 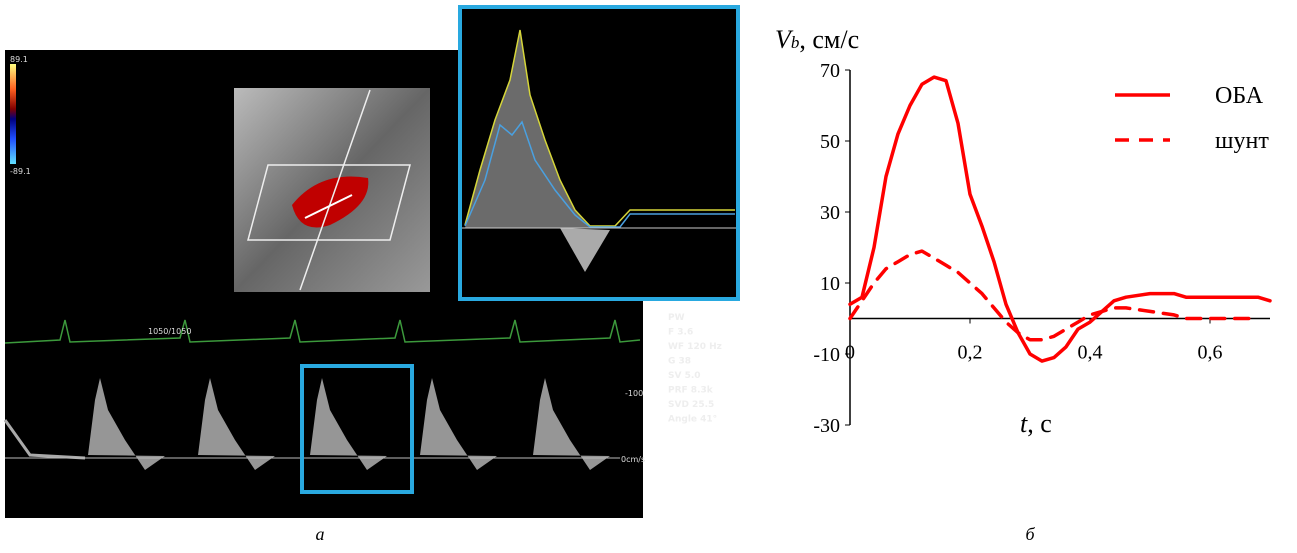 What do you see at coordinates (13, 114) in the screenshot?
I see `color-bar` at bounding box center [13, 114].